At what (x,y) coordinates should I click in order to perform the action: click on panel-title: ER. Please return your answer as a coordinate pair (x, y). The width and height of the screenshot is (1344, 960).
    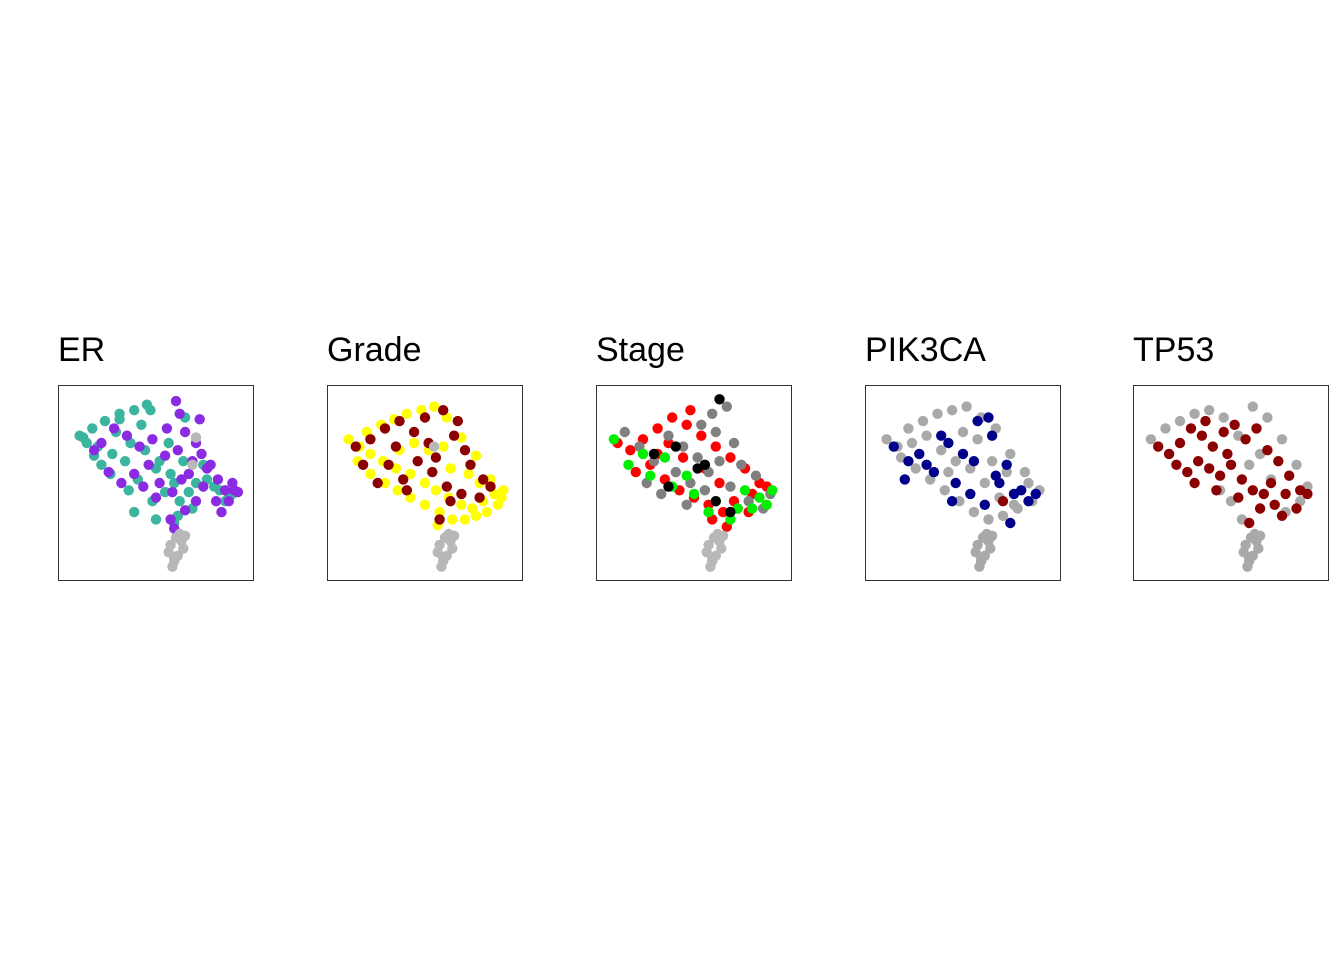
    Looking at the image, I should click on (82, 350).